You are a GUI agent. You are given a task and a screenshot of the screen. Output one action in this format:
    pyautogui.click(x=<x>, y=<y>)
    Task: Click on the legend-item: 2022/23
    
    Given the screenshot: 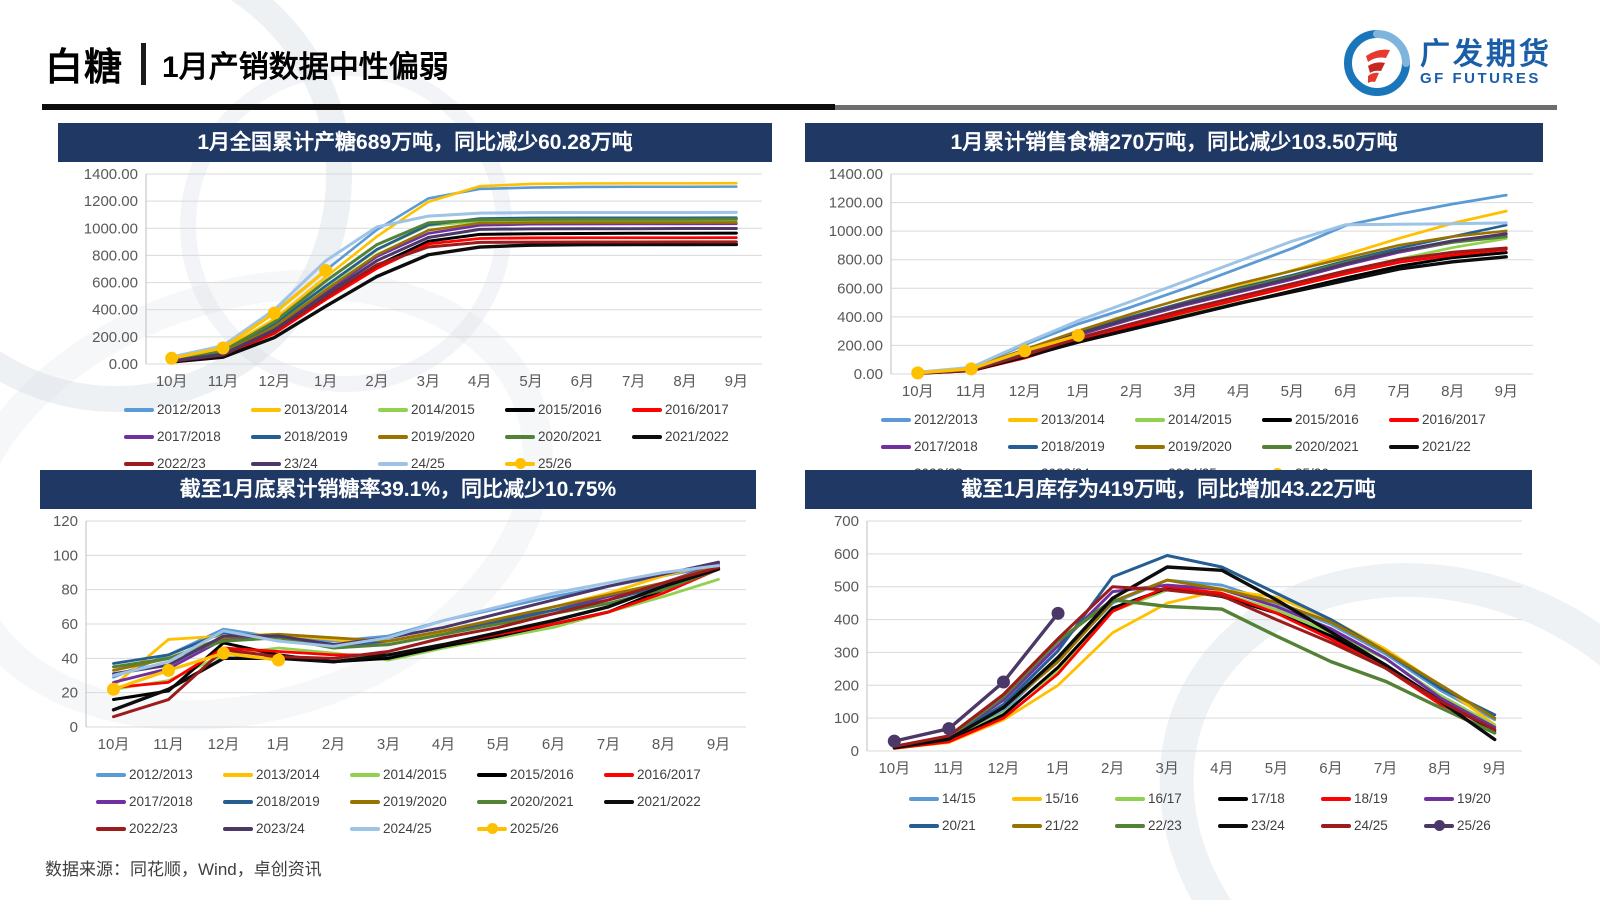 What is the action you would take?
    pyautogui.click(x=159, y=828)
    